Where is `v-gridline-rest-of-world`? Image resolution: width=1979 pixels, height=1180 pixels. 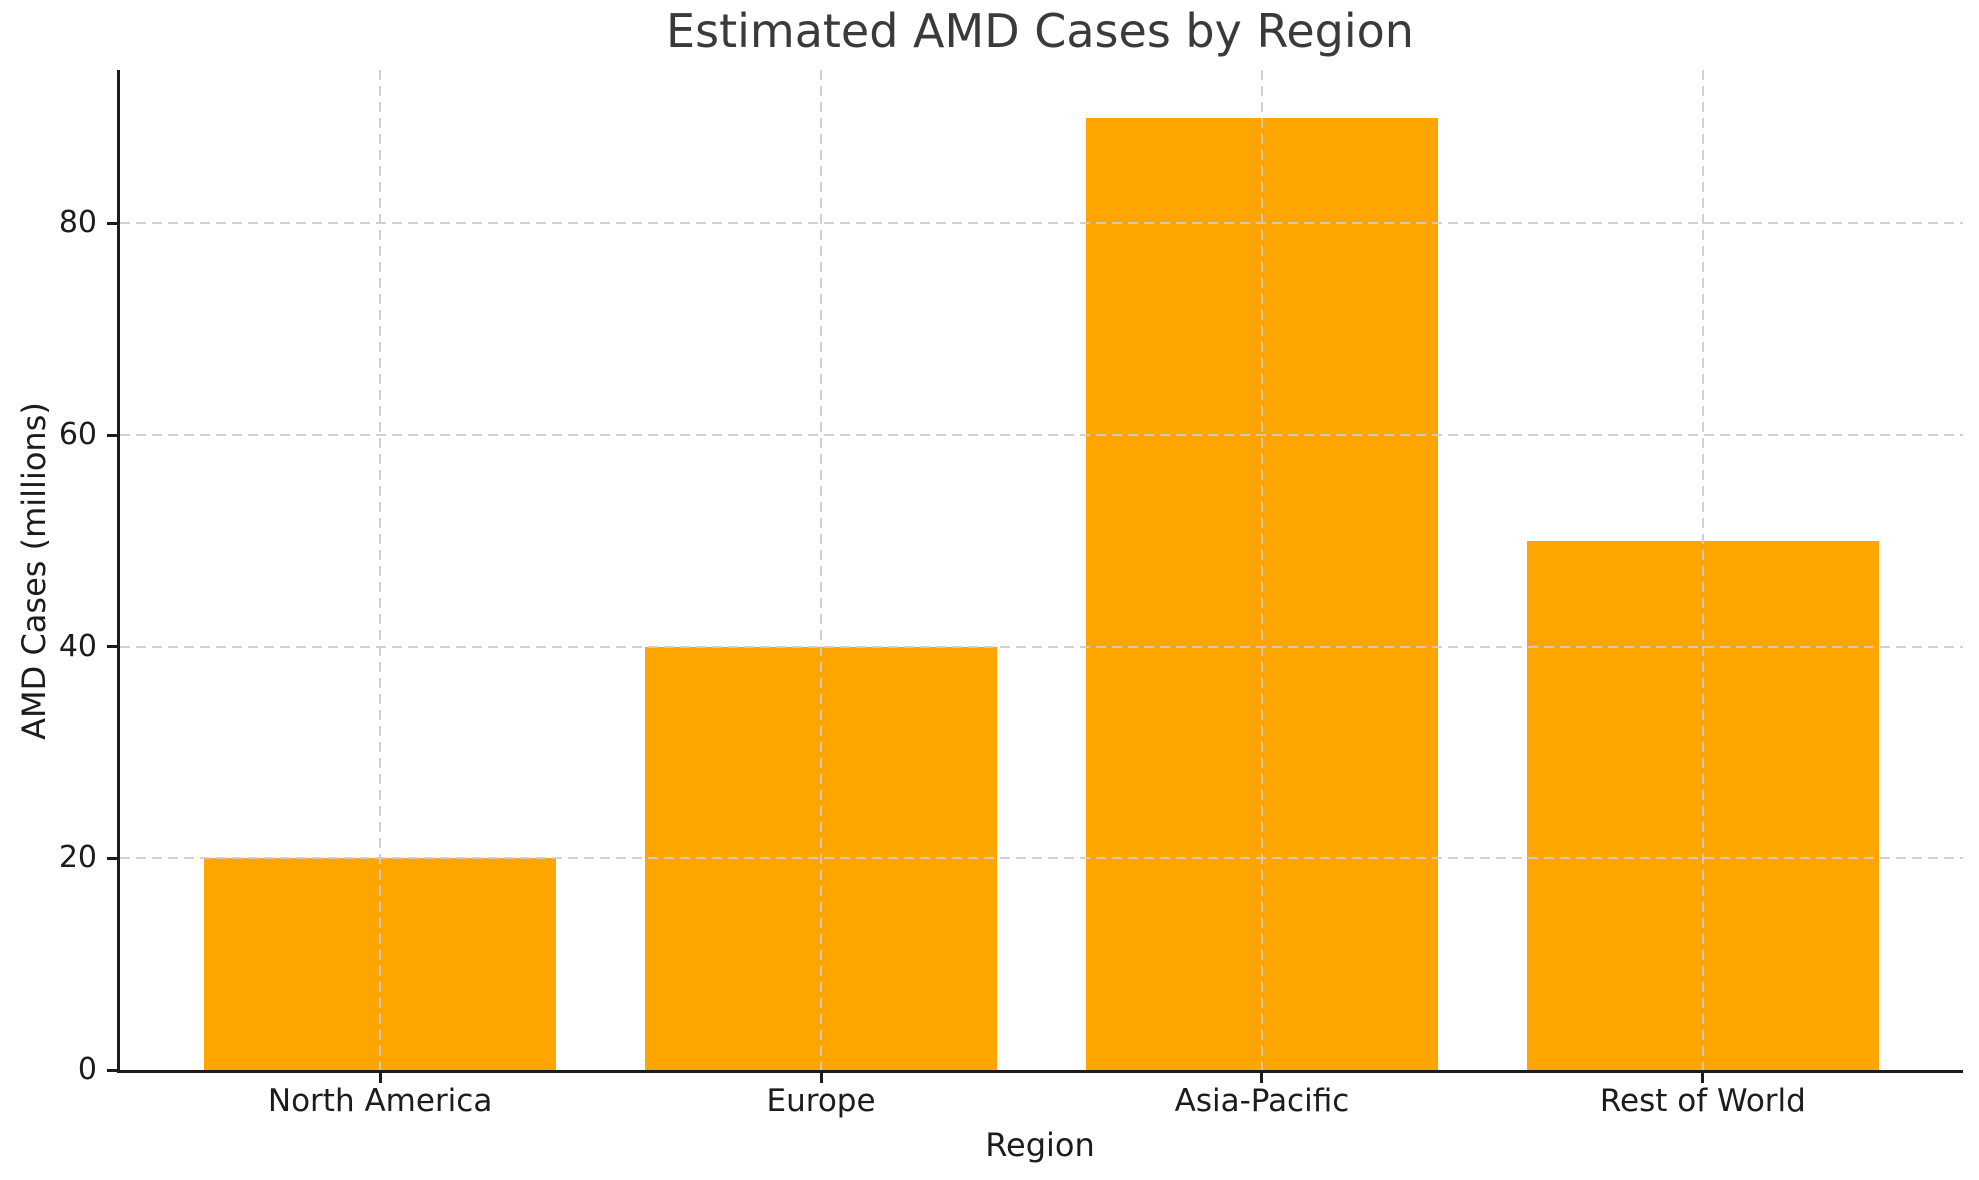
v-gridline-rest-of-world is located at coordinates (1702, 570).